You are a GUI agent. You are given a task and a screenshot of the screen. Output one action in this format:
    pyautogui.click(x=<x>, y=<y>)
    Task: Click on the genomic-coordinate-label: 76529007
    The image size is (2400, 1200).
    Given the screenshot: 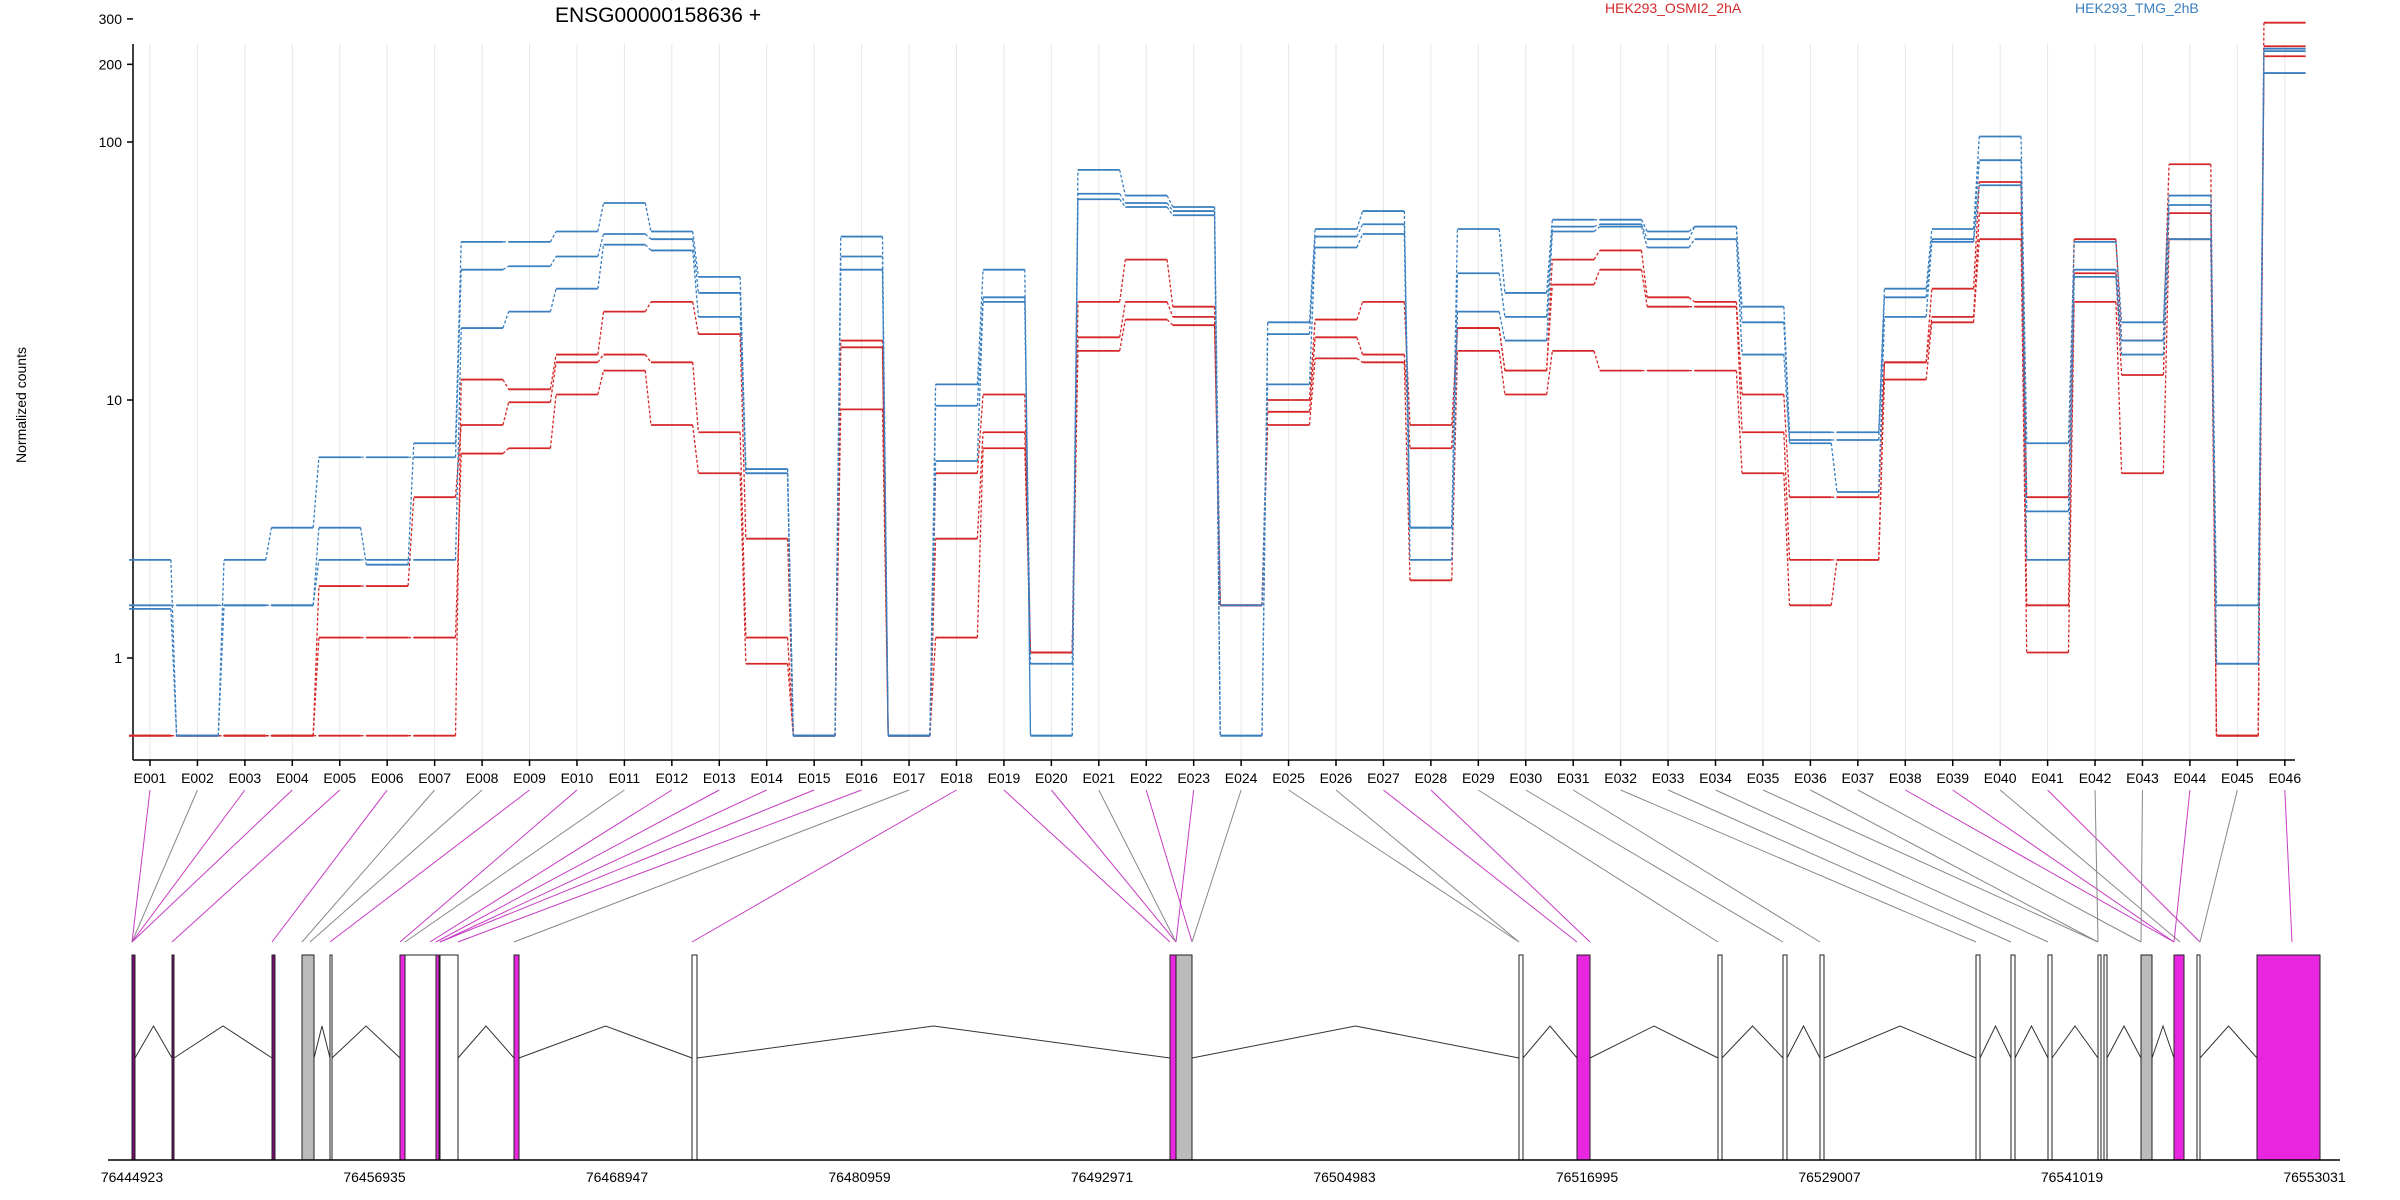 What is the action you would take?
    pyautogui.click(x=1829, y=1177)
    